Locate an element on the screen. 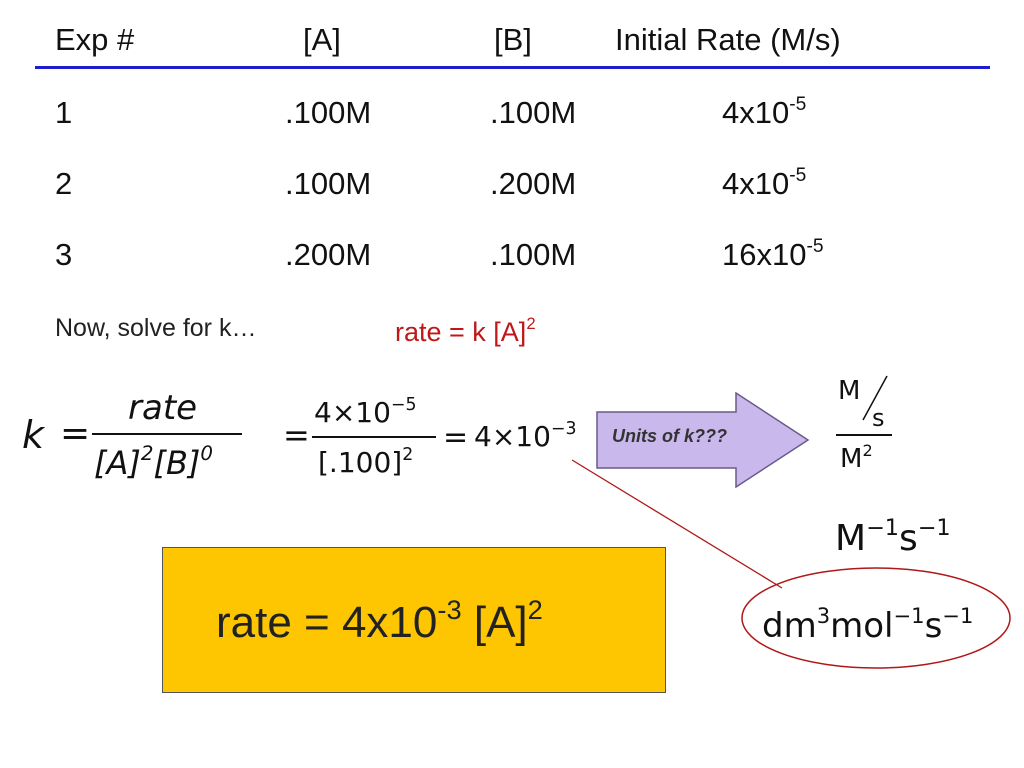 The image size is (1024, 768). units-top-m: M is located at coordinates (849, 391).